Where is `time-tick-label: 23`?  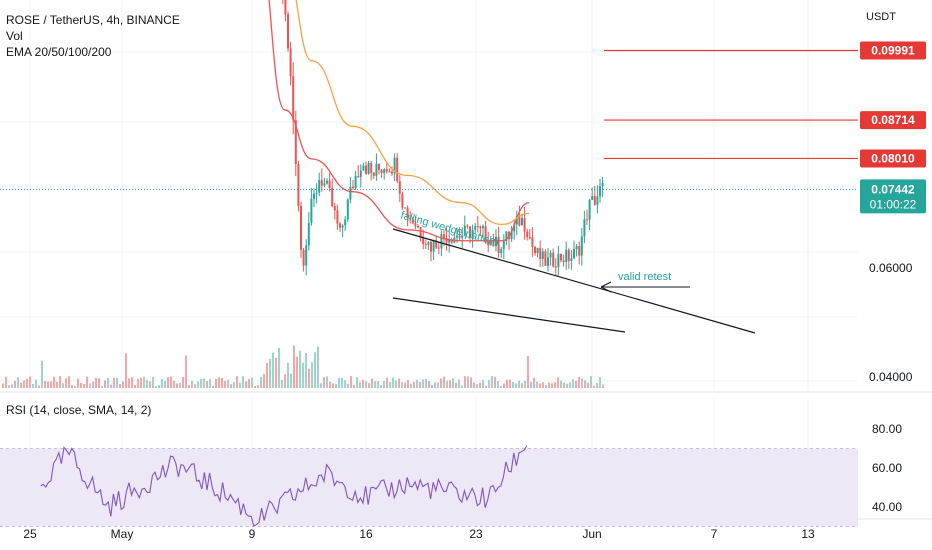 time-tick-label: 23 is located at coordinates (476, 534).